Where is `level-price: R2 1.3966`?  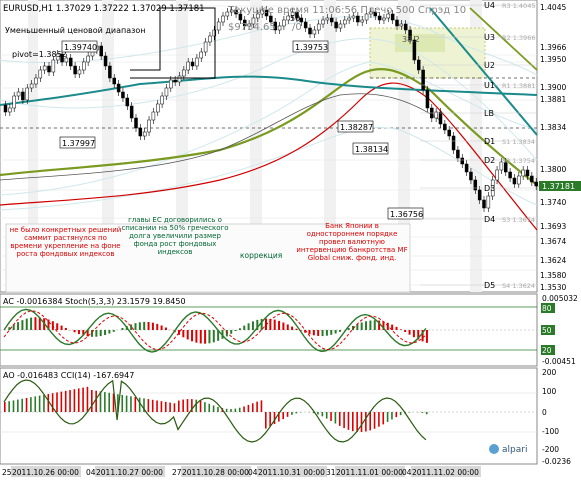 level-price: R2 1.3966 is located at coordinates (518, 38).